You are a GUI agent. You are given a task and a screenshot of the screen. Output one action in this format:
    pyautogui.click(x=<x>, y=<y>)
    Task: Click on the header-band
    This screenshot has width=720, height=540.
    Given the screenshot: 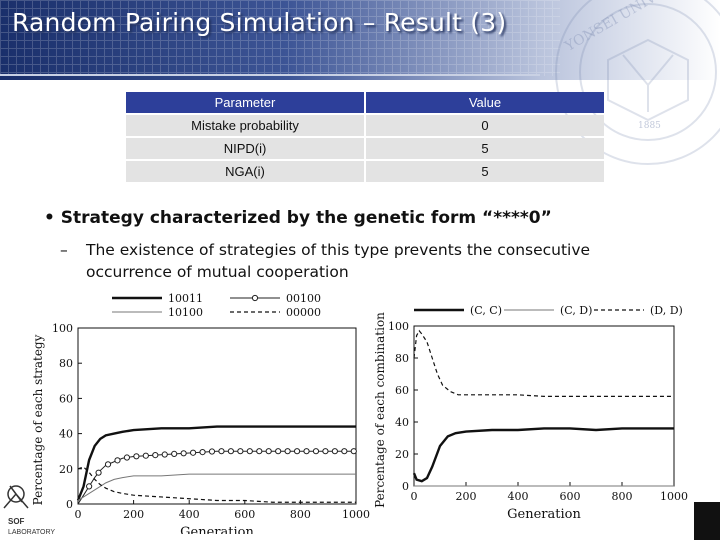 What is the action you would take?
    pyautogui.click(x=360, y=40)
    